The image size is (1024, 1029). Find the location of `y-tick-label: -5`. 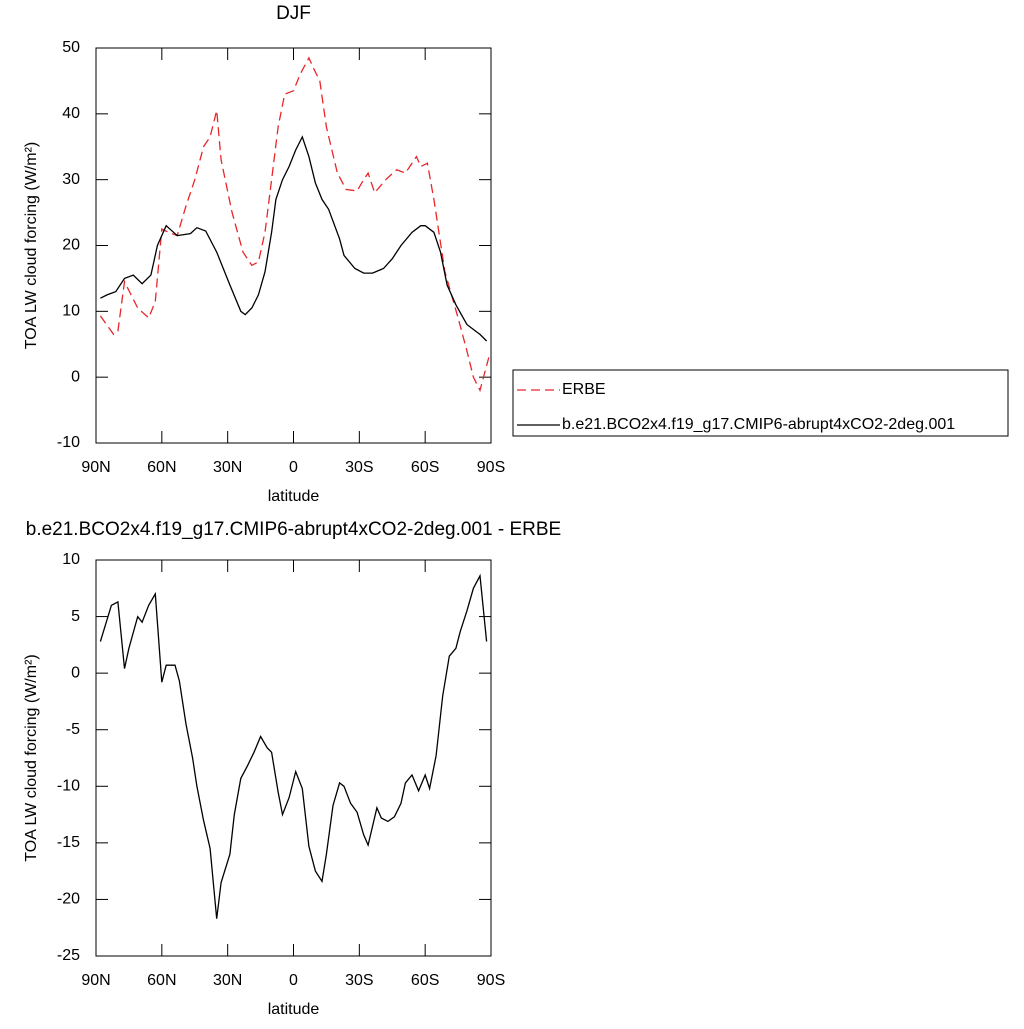

y-tick-label: -5 is located at coordinates (73, 729).